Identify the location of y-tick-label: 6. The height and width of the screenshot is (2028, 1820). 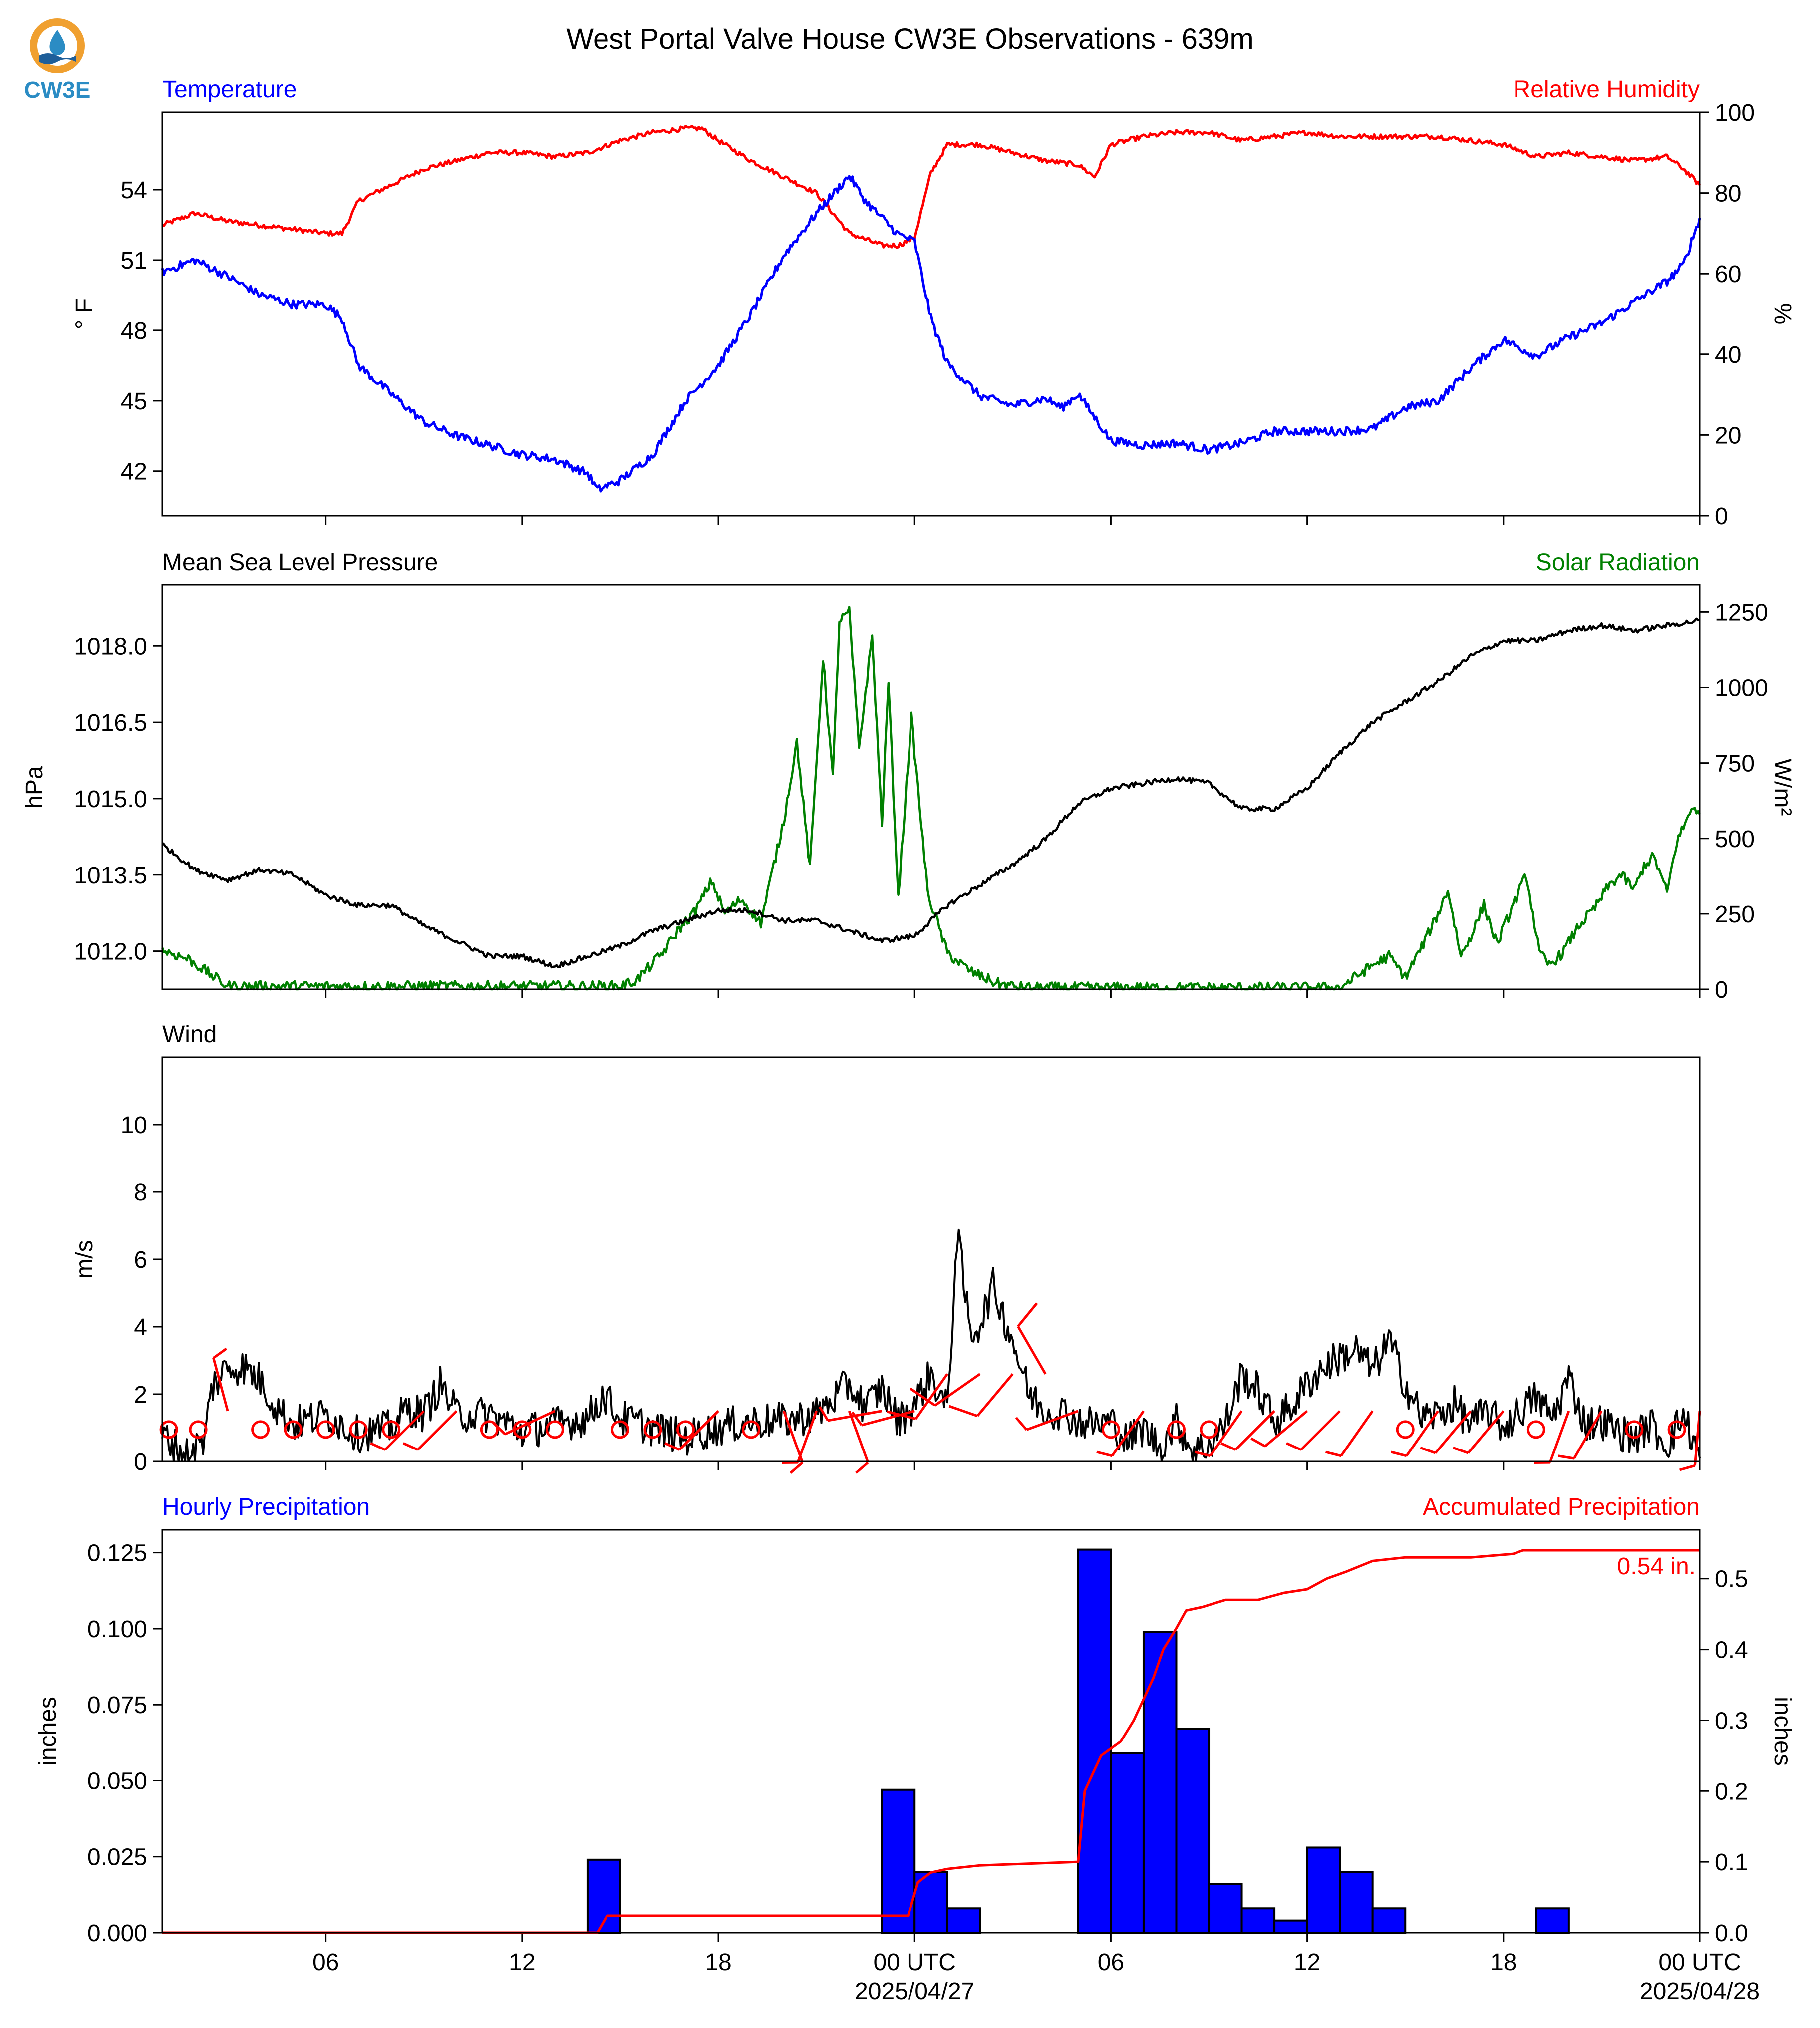
(140, 1260).